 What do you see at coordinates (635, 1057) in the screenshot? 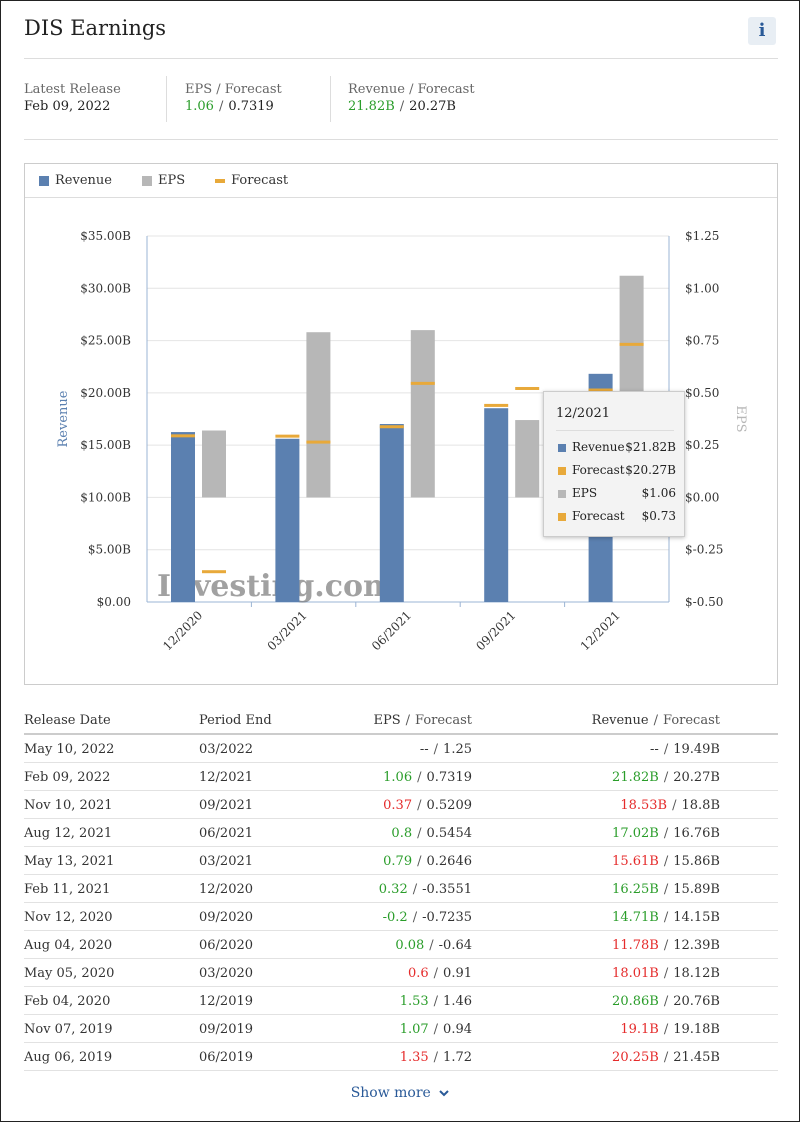
I see `revenue-actual: 20.25B` at bounding box center [635, 1057].